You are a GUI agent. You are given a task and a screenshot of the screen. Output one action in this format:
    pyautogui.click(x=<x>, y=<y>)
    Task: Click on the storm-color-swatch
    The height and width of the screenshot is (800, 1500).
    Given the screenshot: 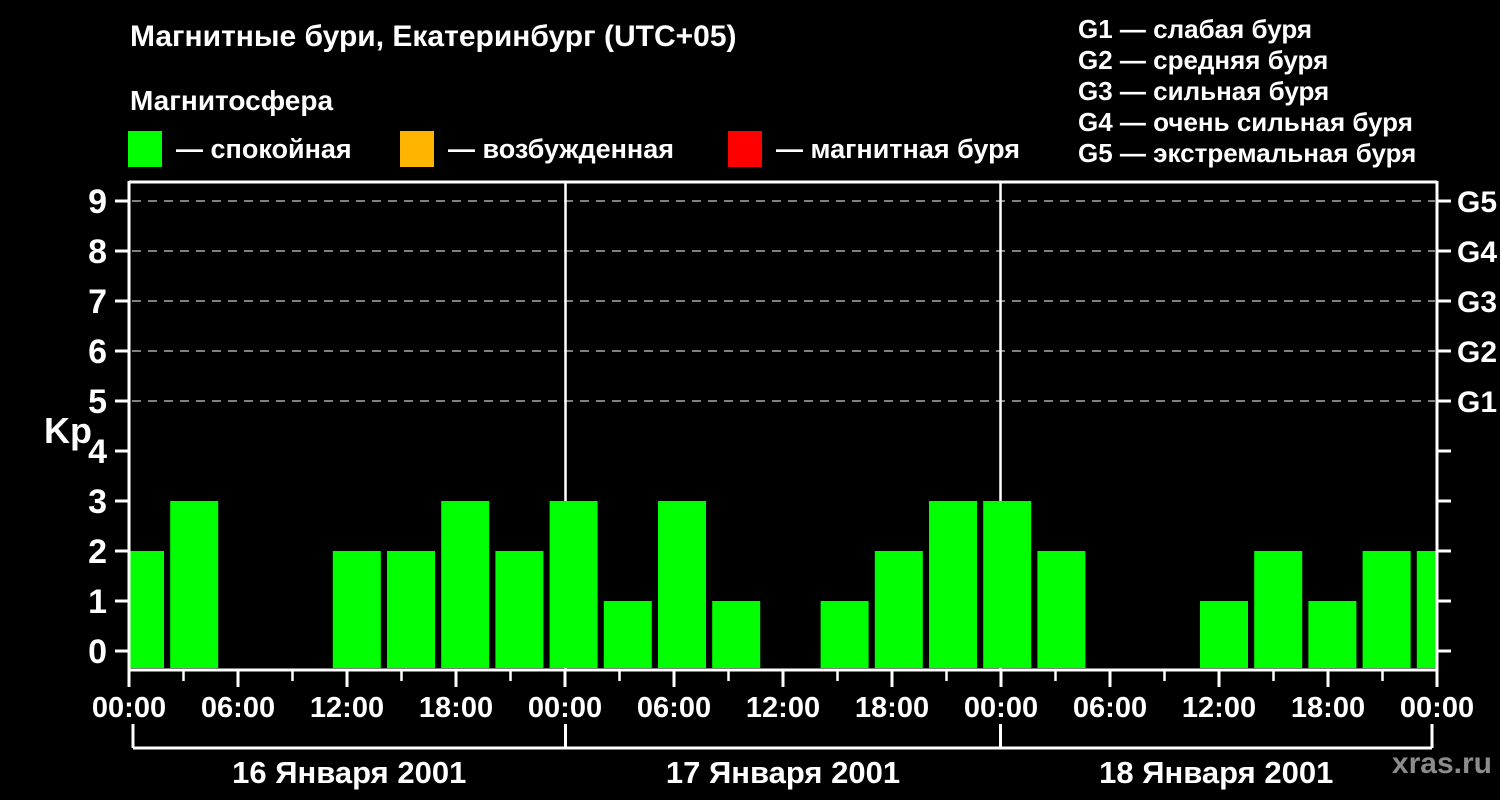 What is the action you would take?
    pyautogui.click(x=745, y=149)
    